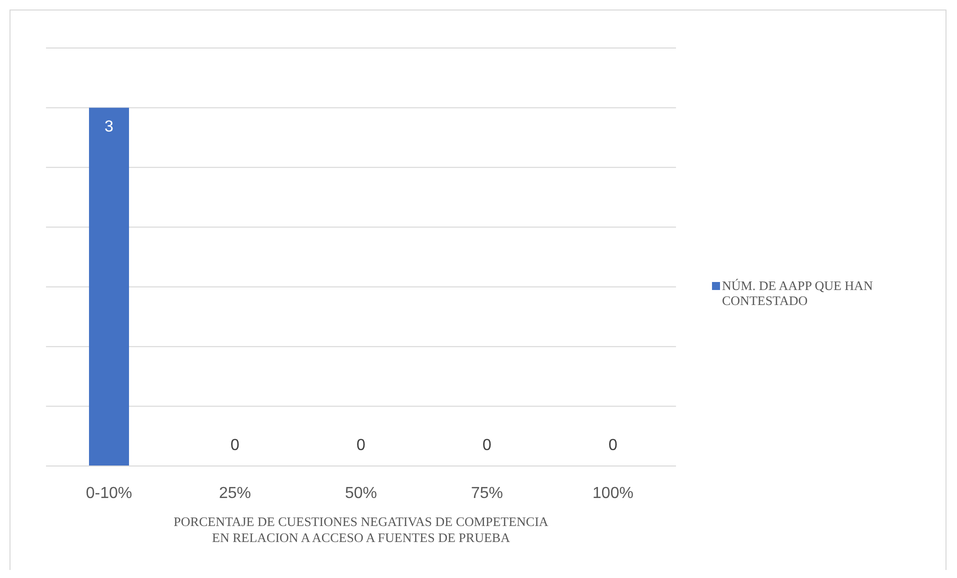 The width and height of the screenshot is (957, 578). What do you see at coordinates (109, 127) in the screenshot?
I see `data-label: 3` at bounding box center [109, 127].